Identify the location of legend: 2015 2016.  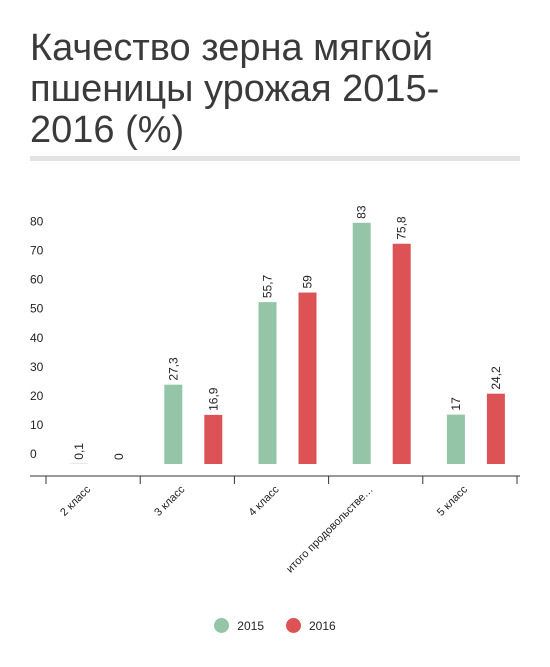
(275, 625).